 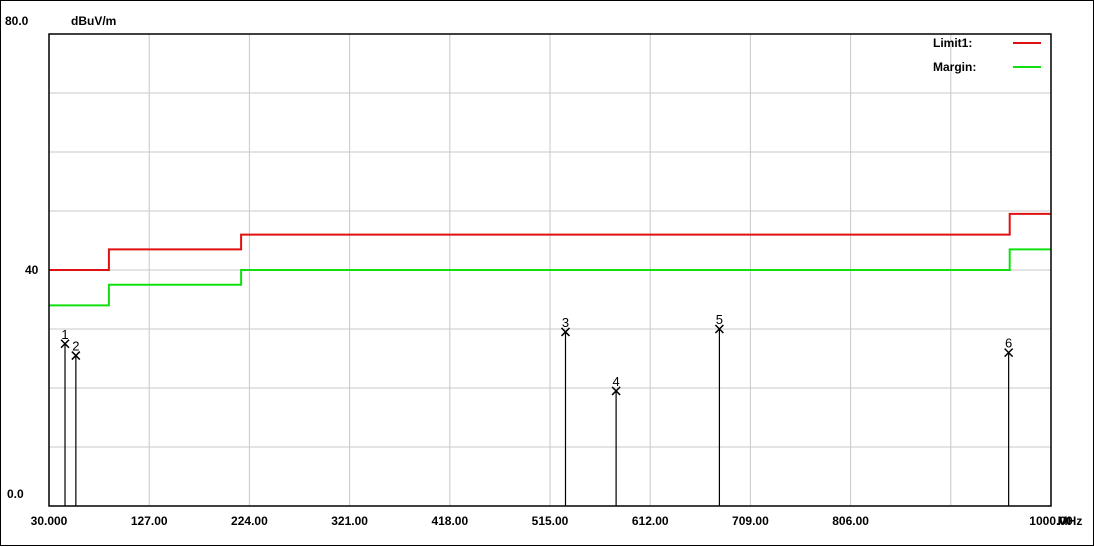 I want to click on x-tick-label: 515.00, so click(x=550, y=521).